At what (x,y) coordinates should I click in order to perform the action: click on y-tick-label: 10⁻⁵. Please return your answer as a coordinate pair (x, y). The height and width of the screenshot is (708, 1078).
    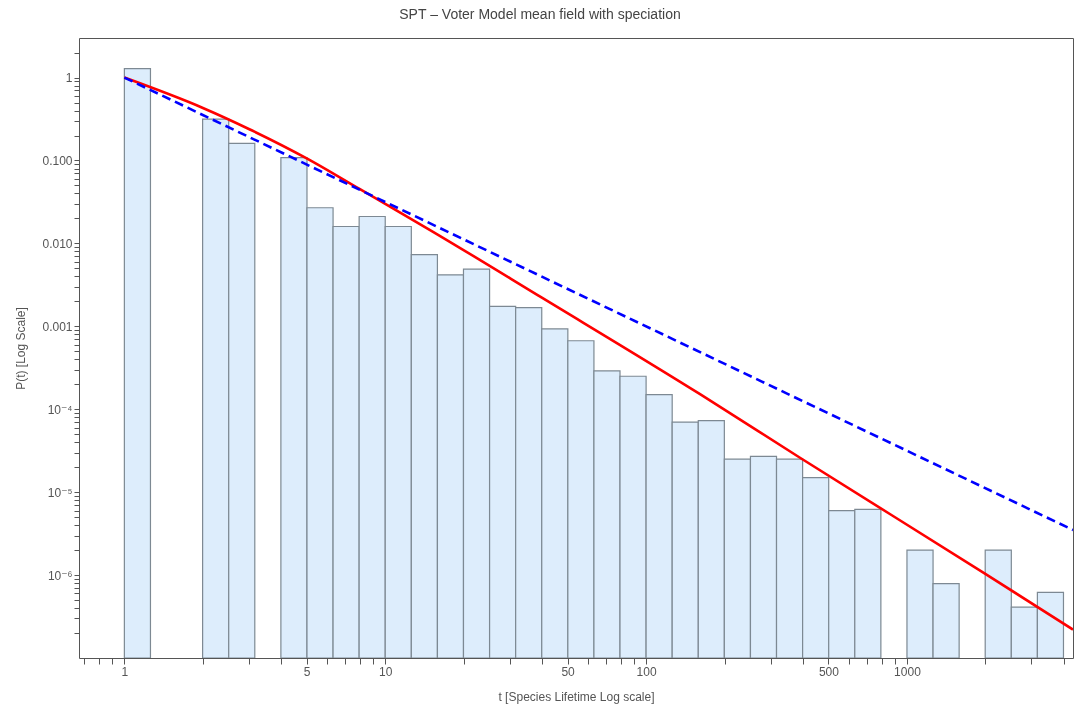
    Looking at the image, I should click on (60, 492).